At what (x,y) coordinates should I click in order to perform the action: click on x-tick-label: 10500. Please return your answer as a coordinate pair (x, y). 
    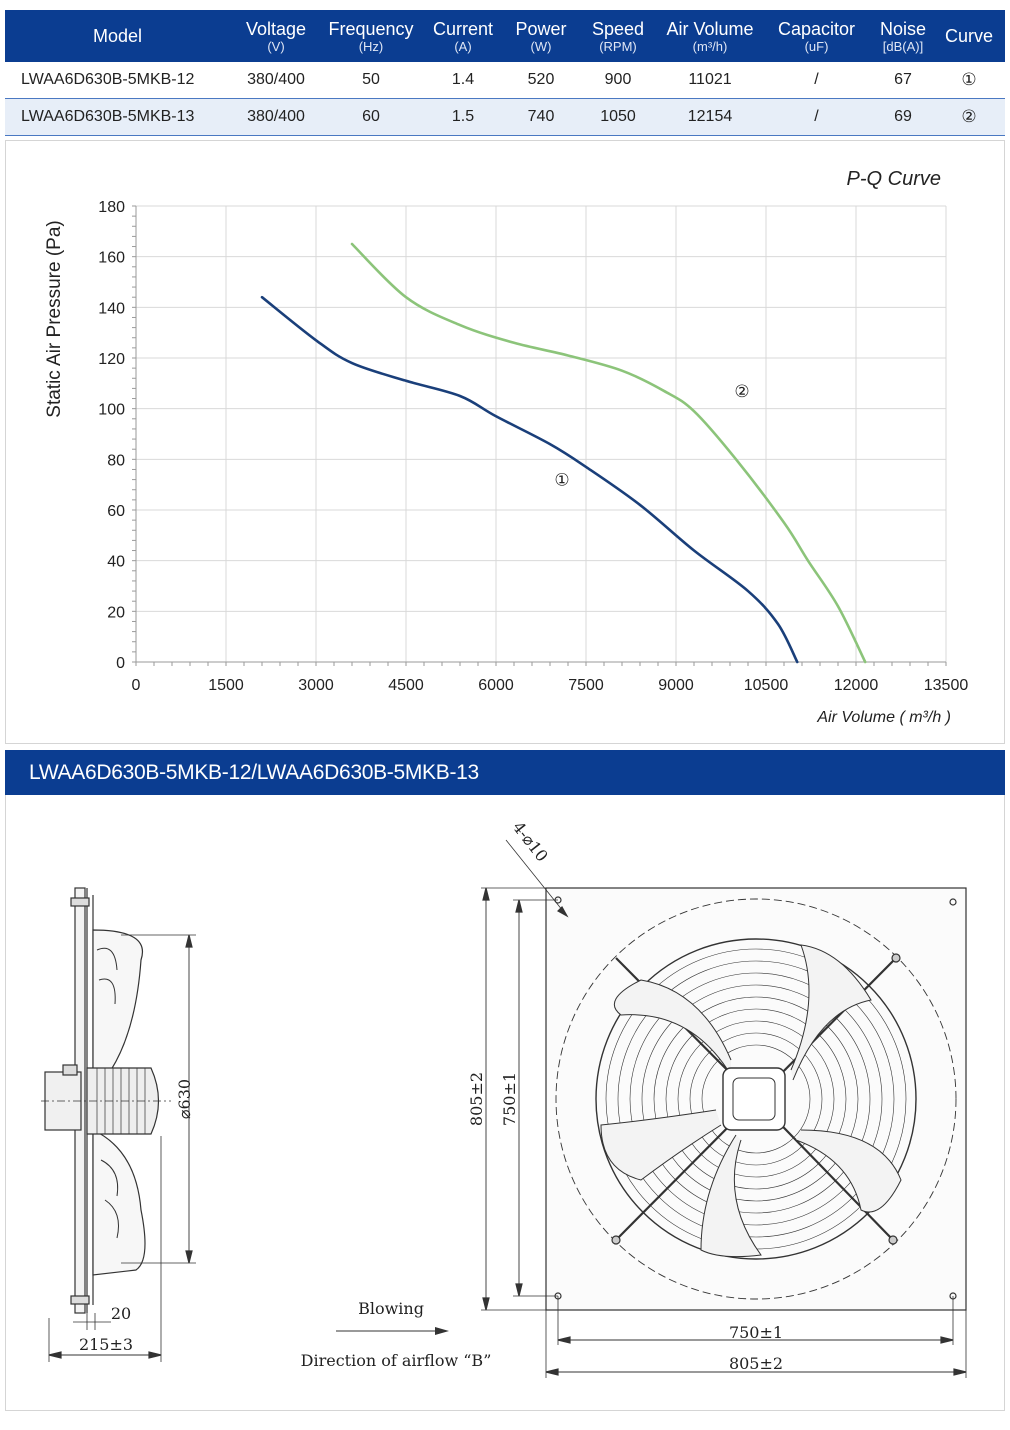
    Looking at the image, I should click on (766, 685).